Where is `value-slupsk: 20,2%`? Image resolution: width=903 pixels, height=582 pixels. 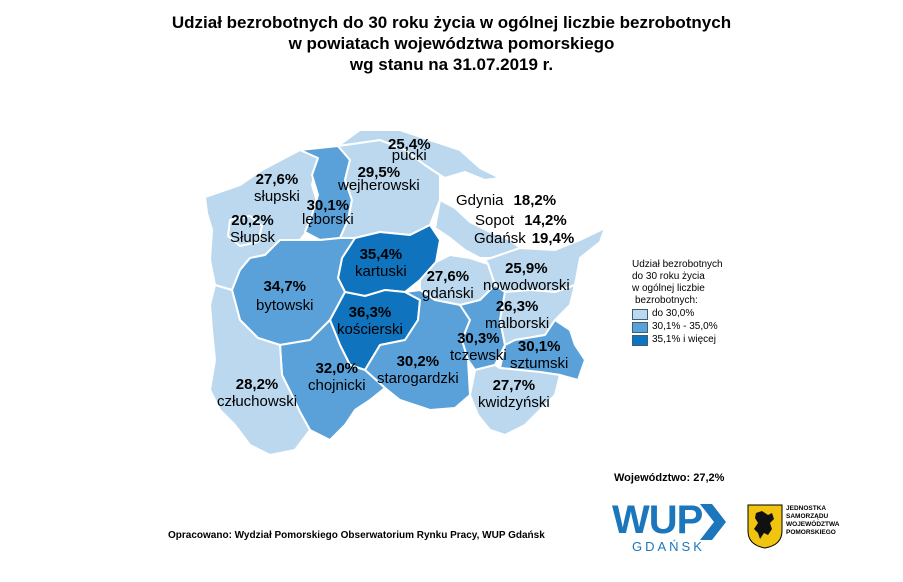
value-slupsk: 20,2% is located at coordinates (252, 220).